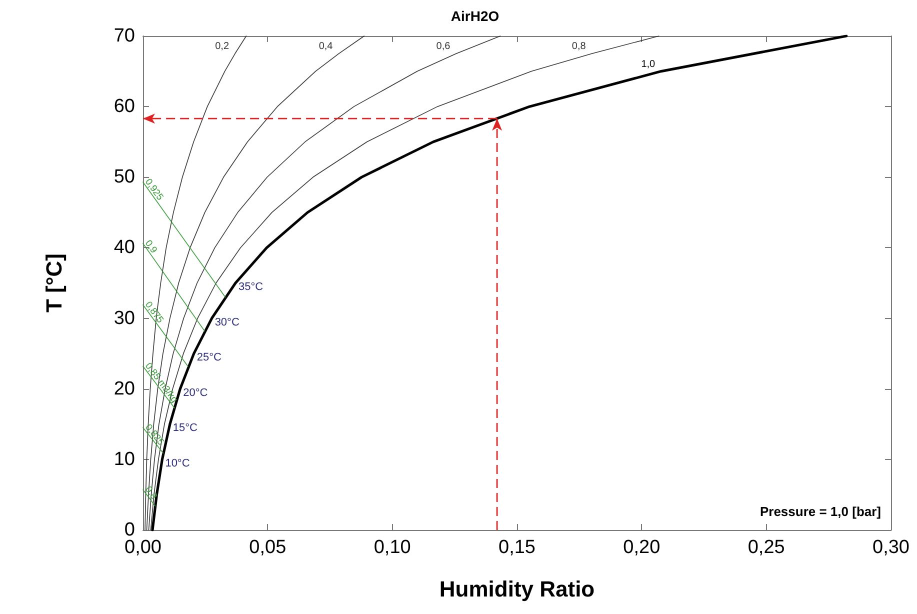 The image size is (917, 614). I want to click on text: 0,8, so click(151, 493).